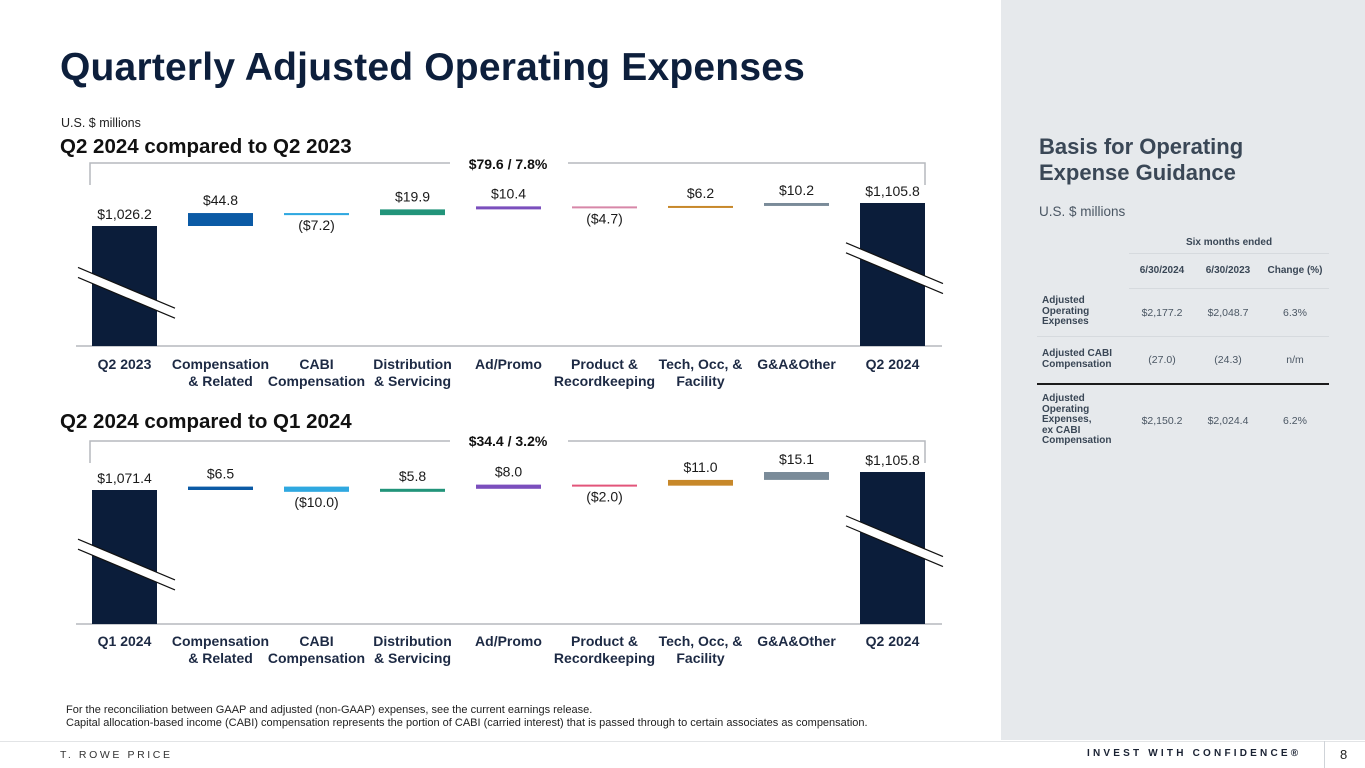  Describe the element at coordinates (124, 478) in the screenshot. I see `data-label: $1,071.4` at that location.